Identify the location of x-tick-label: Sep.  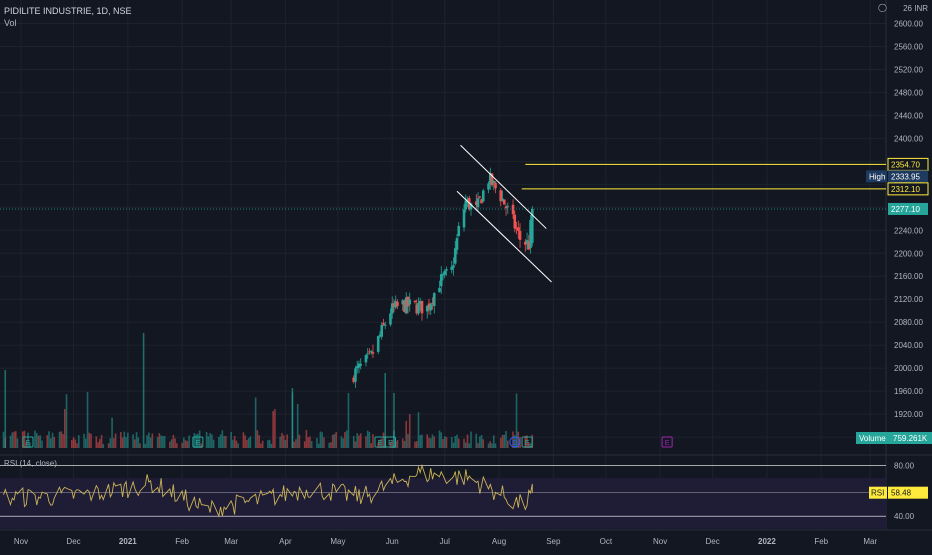
(553, 541).